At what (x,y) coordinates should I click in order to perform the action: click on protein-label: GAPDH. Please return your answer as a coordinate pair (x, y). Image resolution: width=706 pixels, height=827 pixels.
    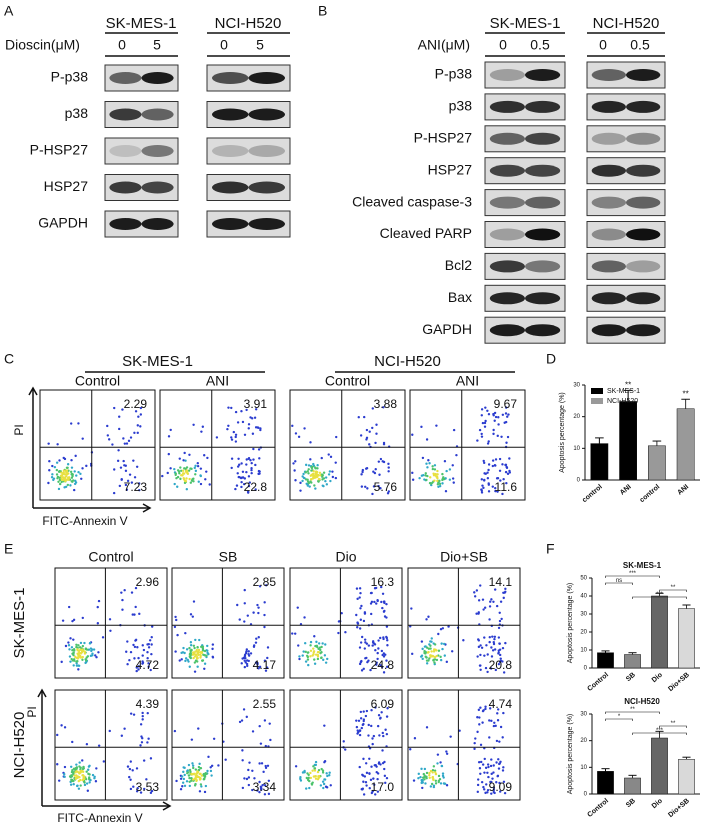
    Looking at the image, I should click on (63, 223).